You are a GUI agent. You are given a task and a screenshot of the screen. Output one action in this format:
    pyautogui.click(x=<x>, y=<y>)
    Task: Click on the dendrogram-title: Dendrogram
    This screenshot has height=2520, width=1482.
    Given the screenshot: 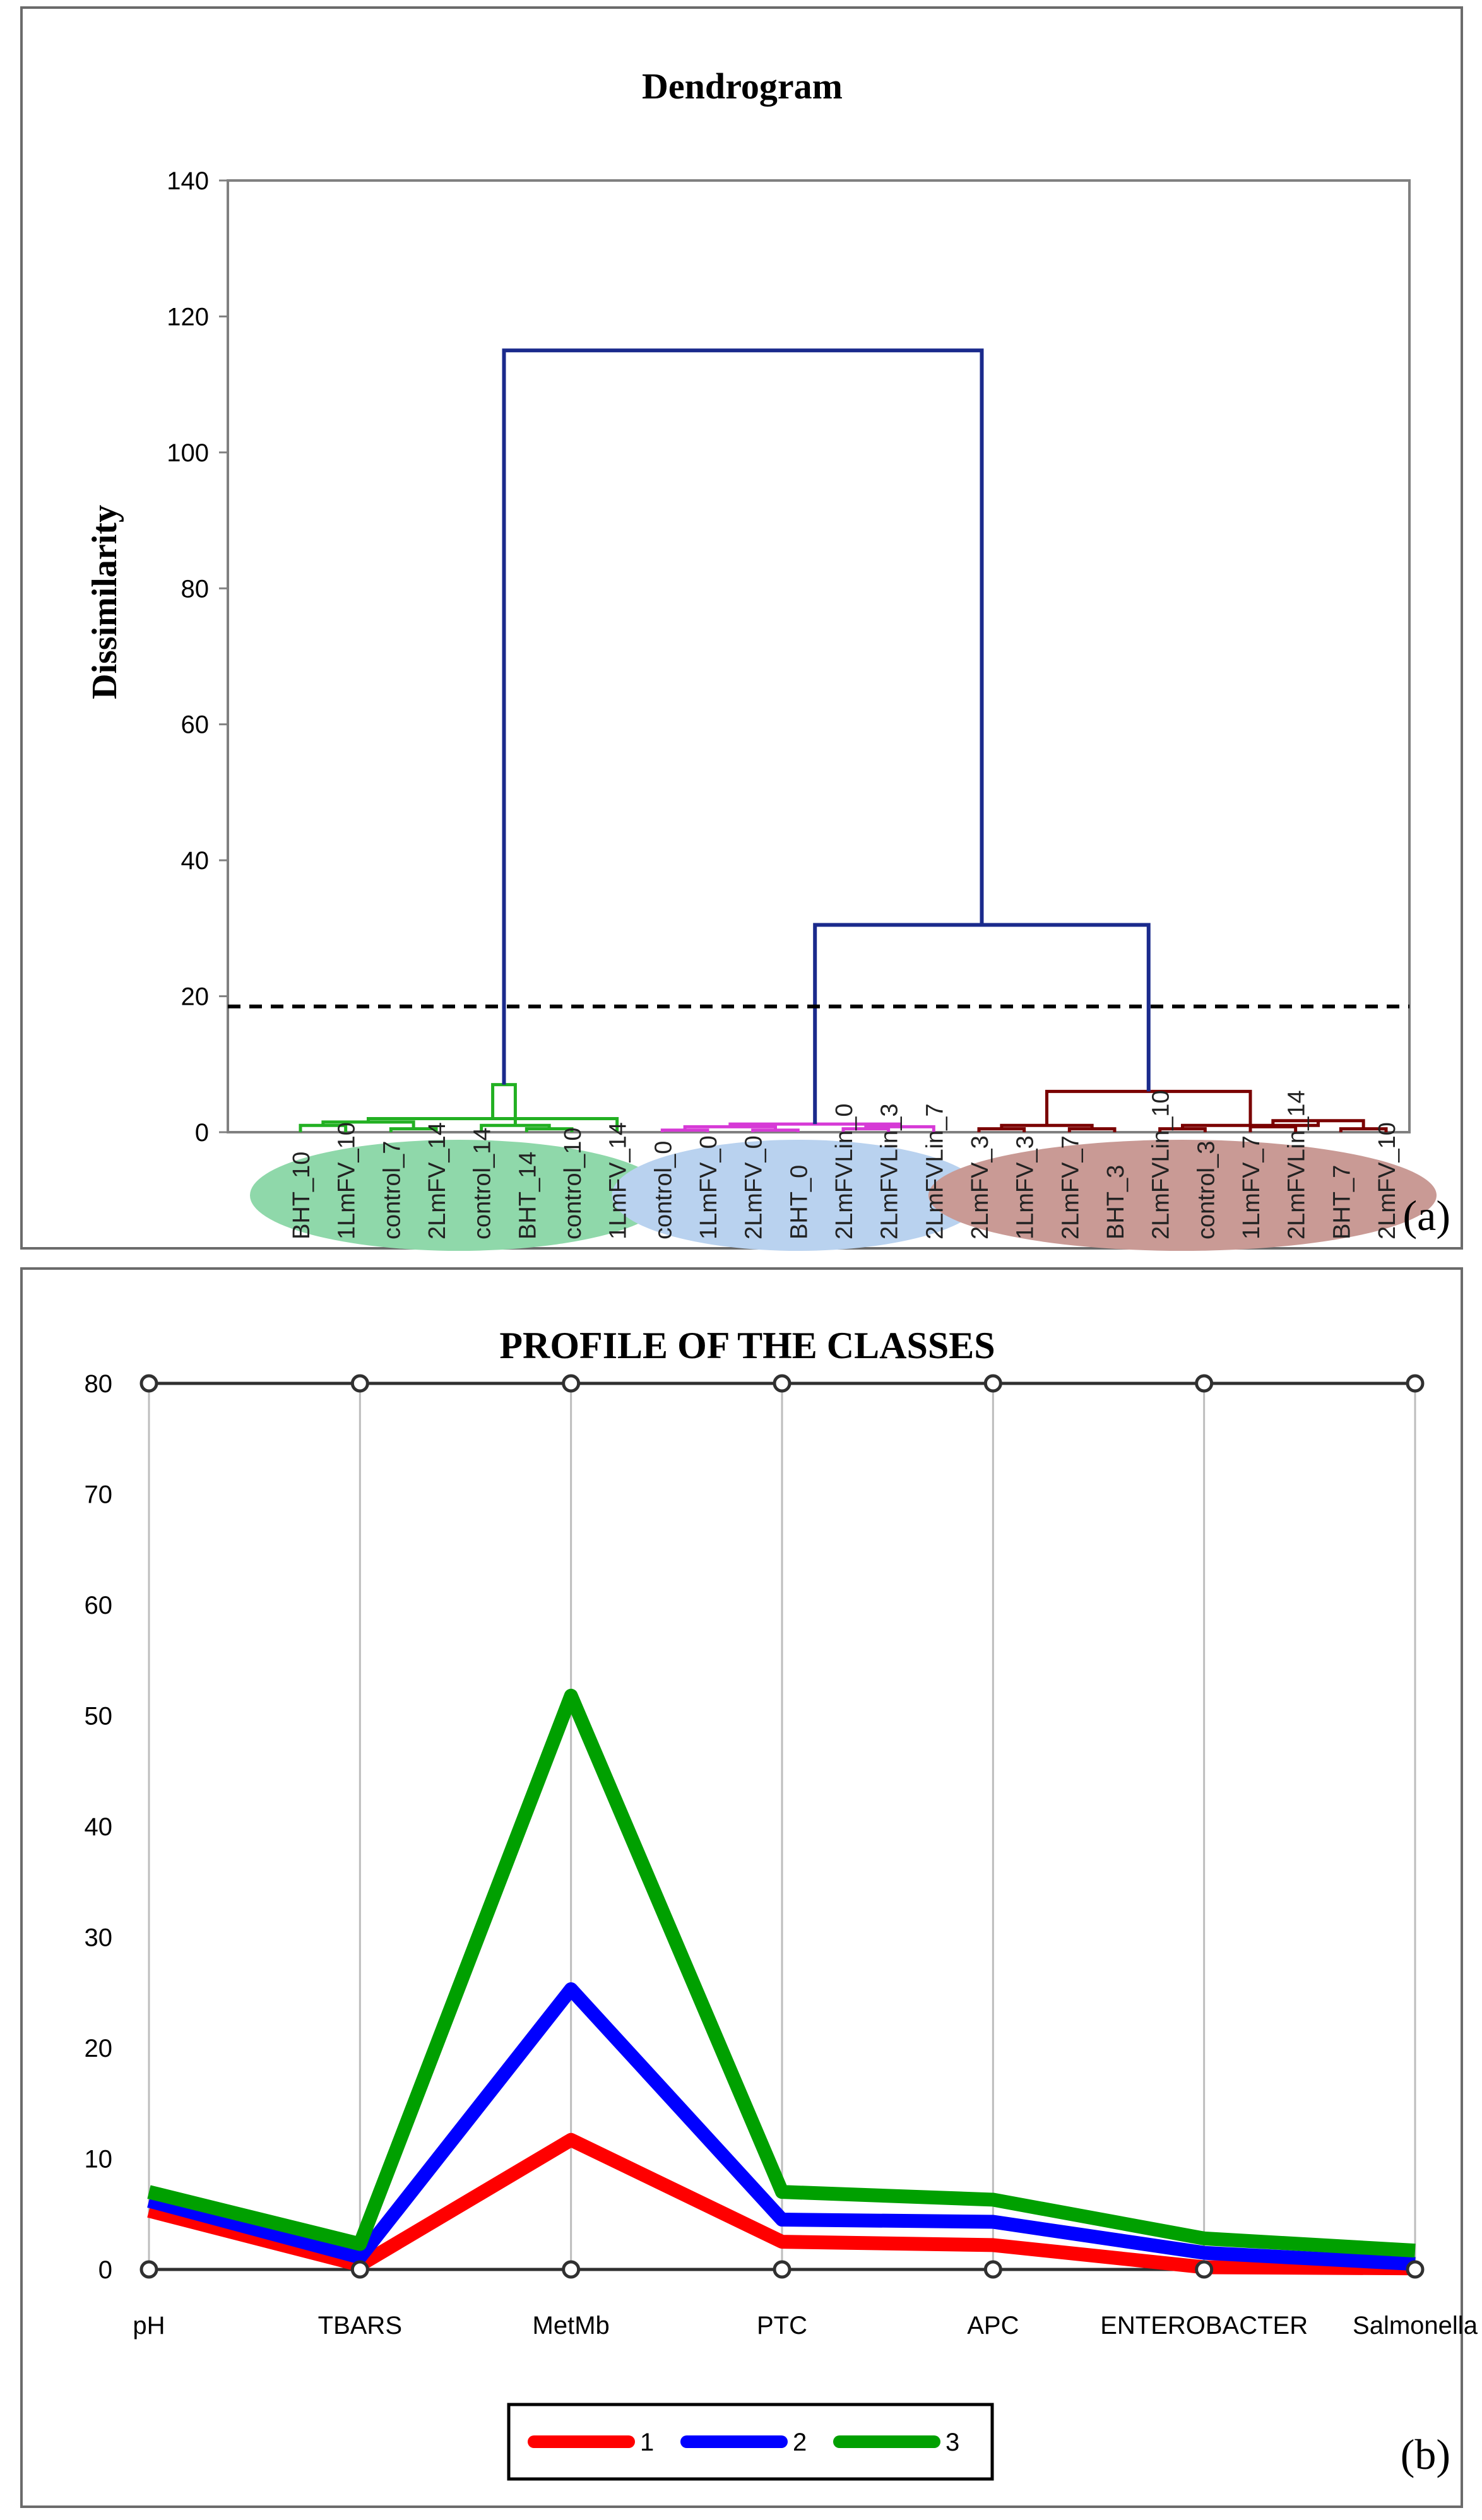 What is the action you would take?
    pyautogui.click(x=742, y=86)
    